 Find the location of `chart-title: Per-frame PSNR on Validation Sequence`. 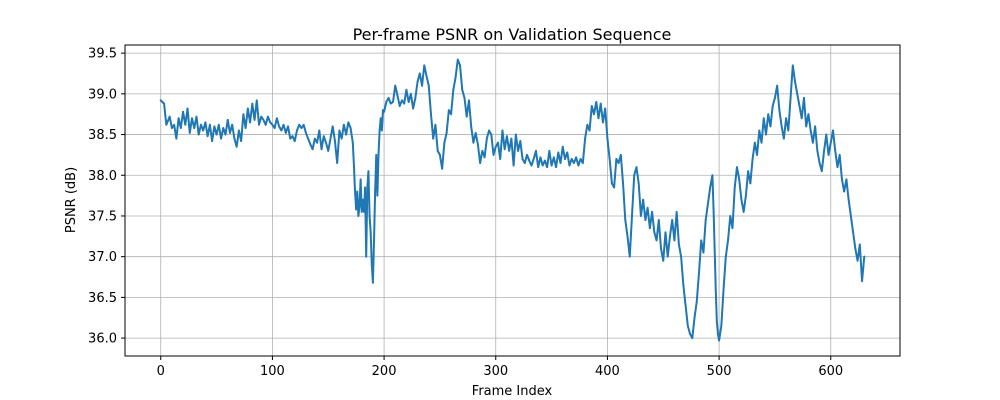

chart-title: Per-frame PSNR on Validation Sequence is located at coordinates (512, 34).